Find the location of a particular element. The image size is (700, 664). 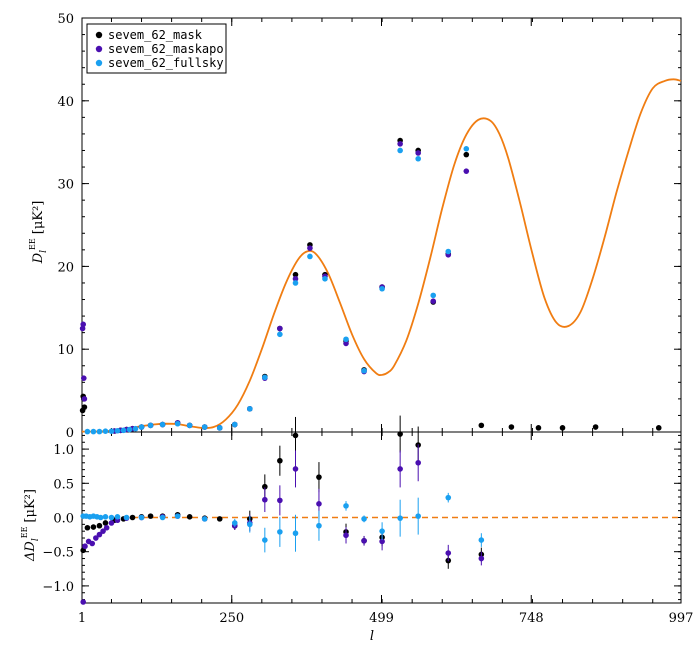

x-axis-title: l is located at coordinates (372, 636).